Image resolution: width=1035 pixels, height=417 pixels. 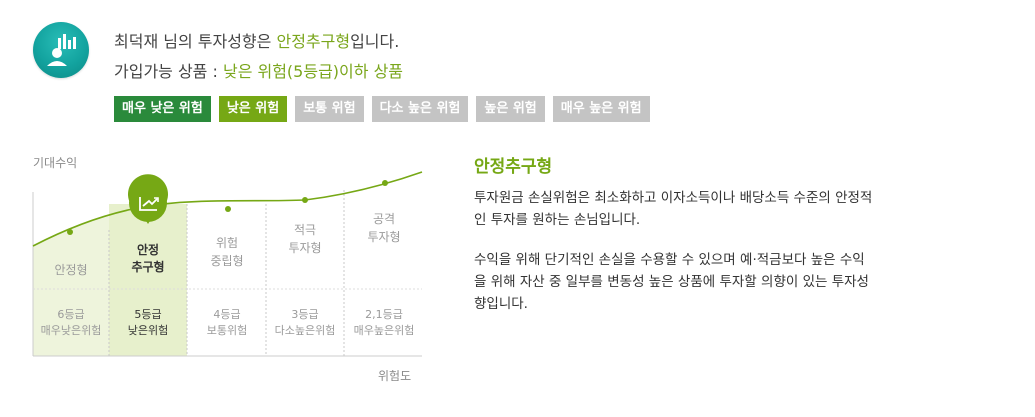 What do you see at coordinates (375, 41) in the screenshot?
I see `profile-suffix: 입니다.` at bounding box center [375, 41].